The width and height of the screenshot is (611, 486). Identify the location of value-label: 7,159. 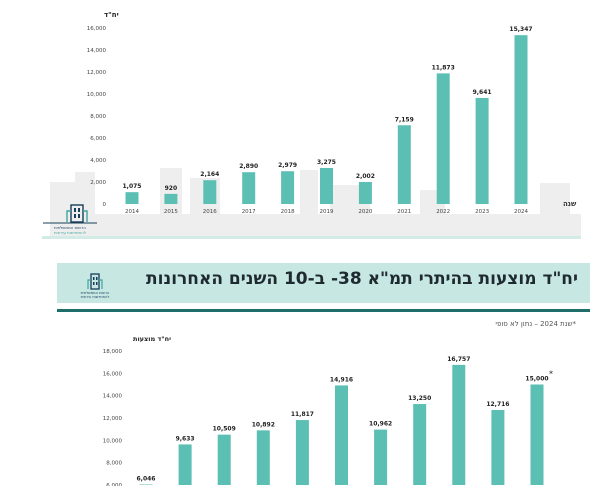
(404, 119).